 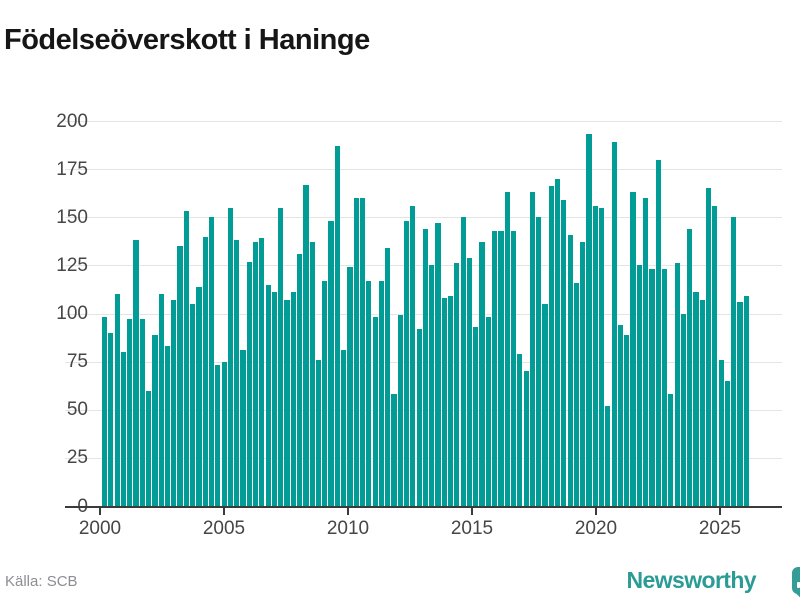 What do you see at coordinates (100, 528) in the screenshot?
I see `x-tick-label-2000: 2000` at bounding box center [100, 528].